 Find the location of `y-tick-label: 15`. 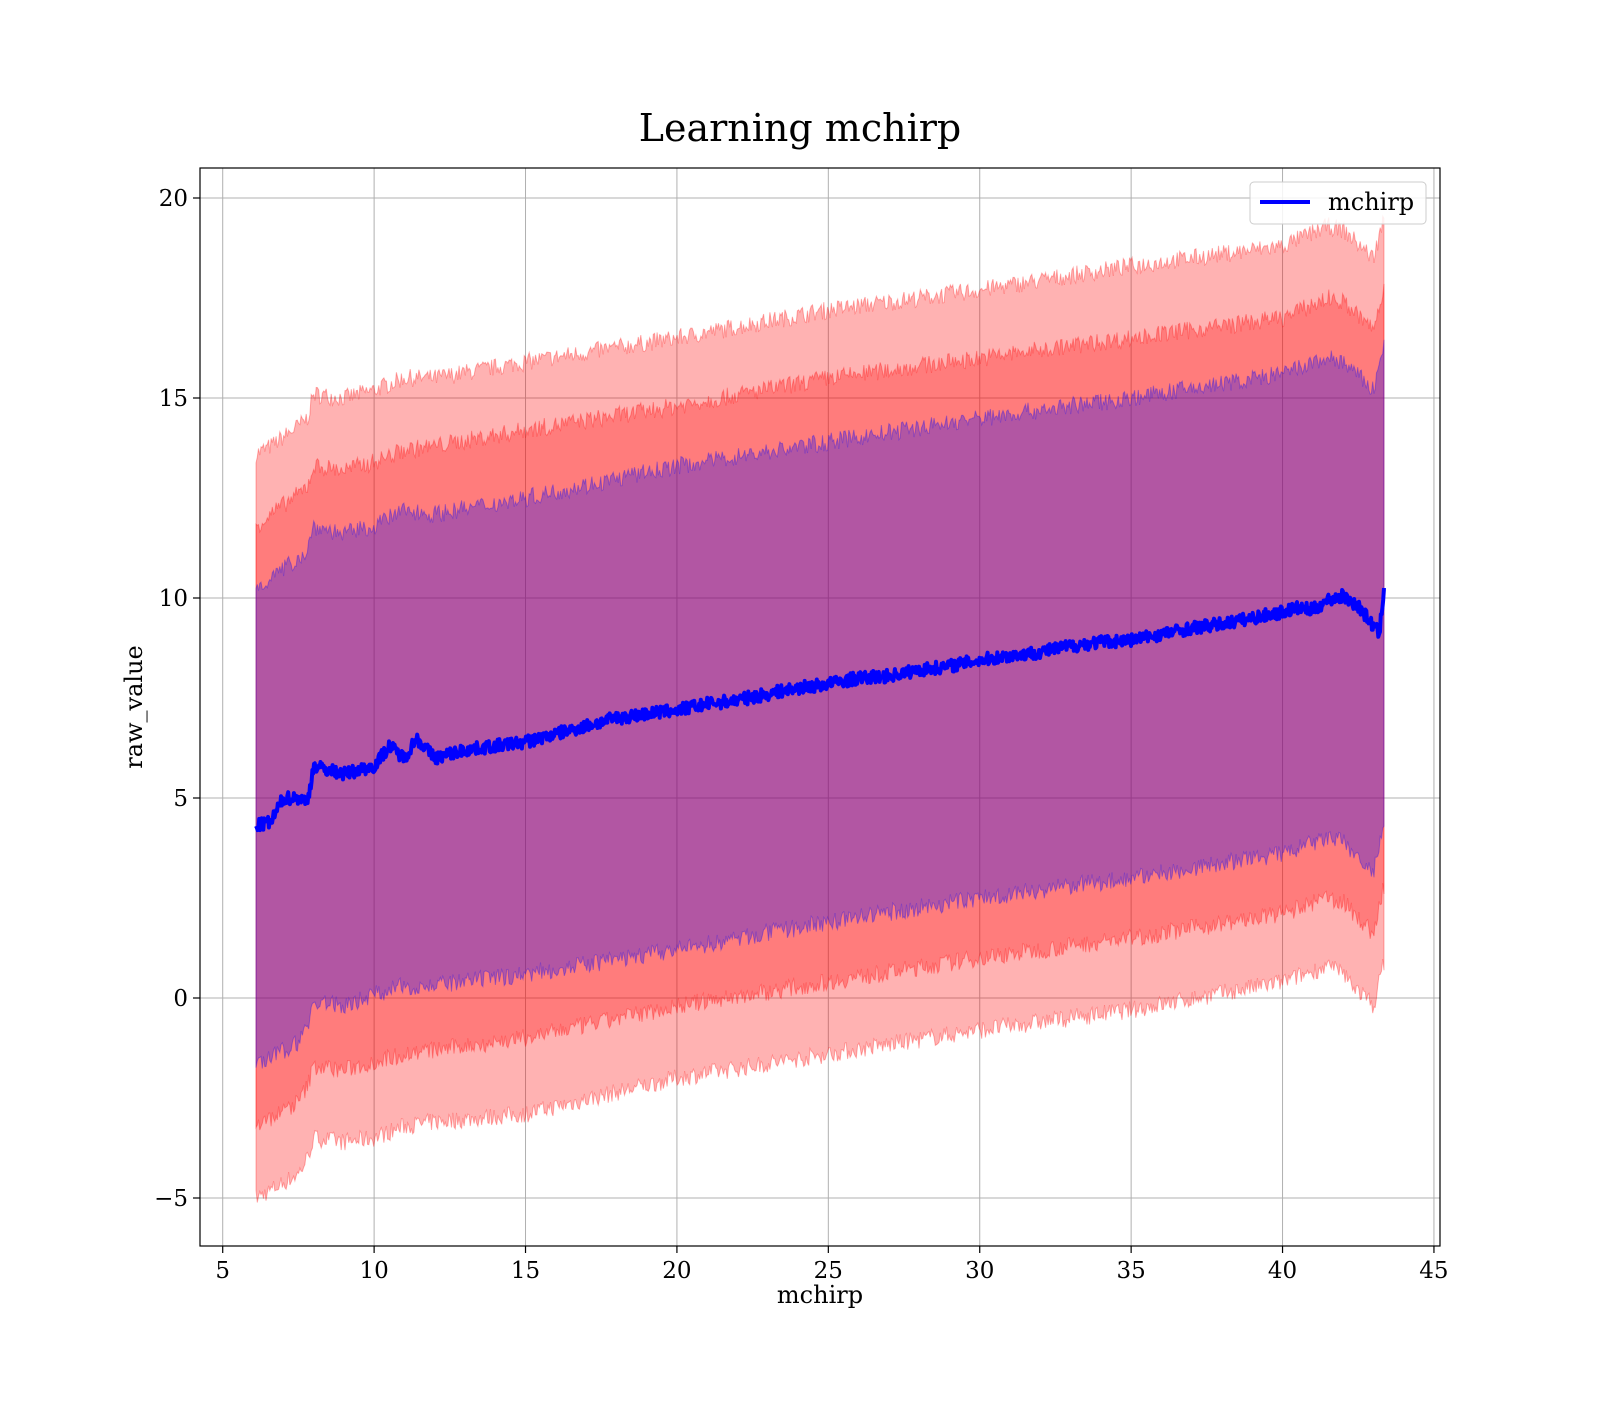

y-tick-label: 15 is located at coordinates (173, 399).